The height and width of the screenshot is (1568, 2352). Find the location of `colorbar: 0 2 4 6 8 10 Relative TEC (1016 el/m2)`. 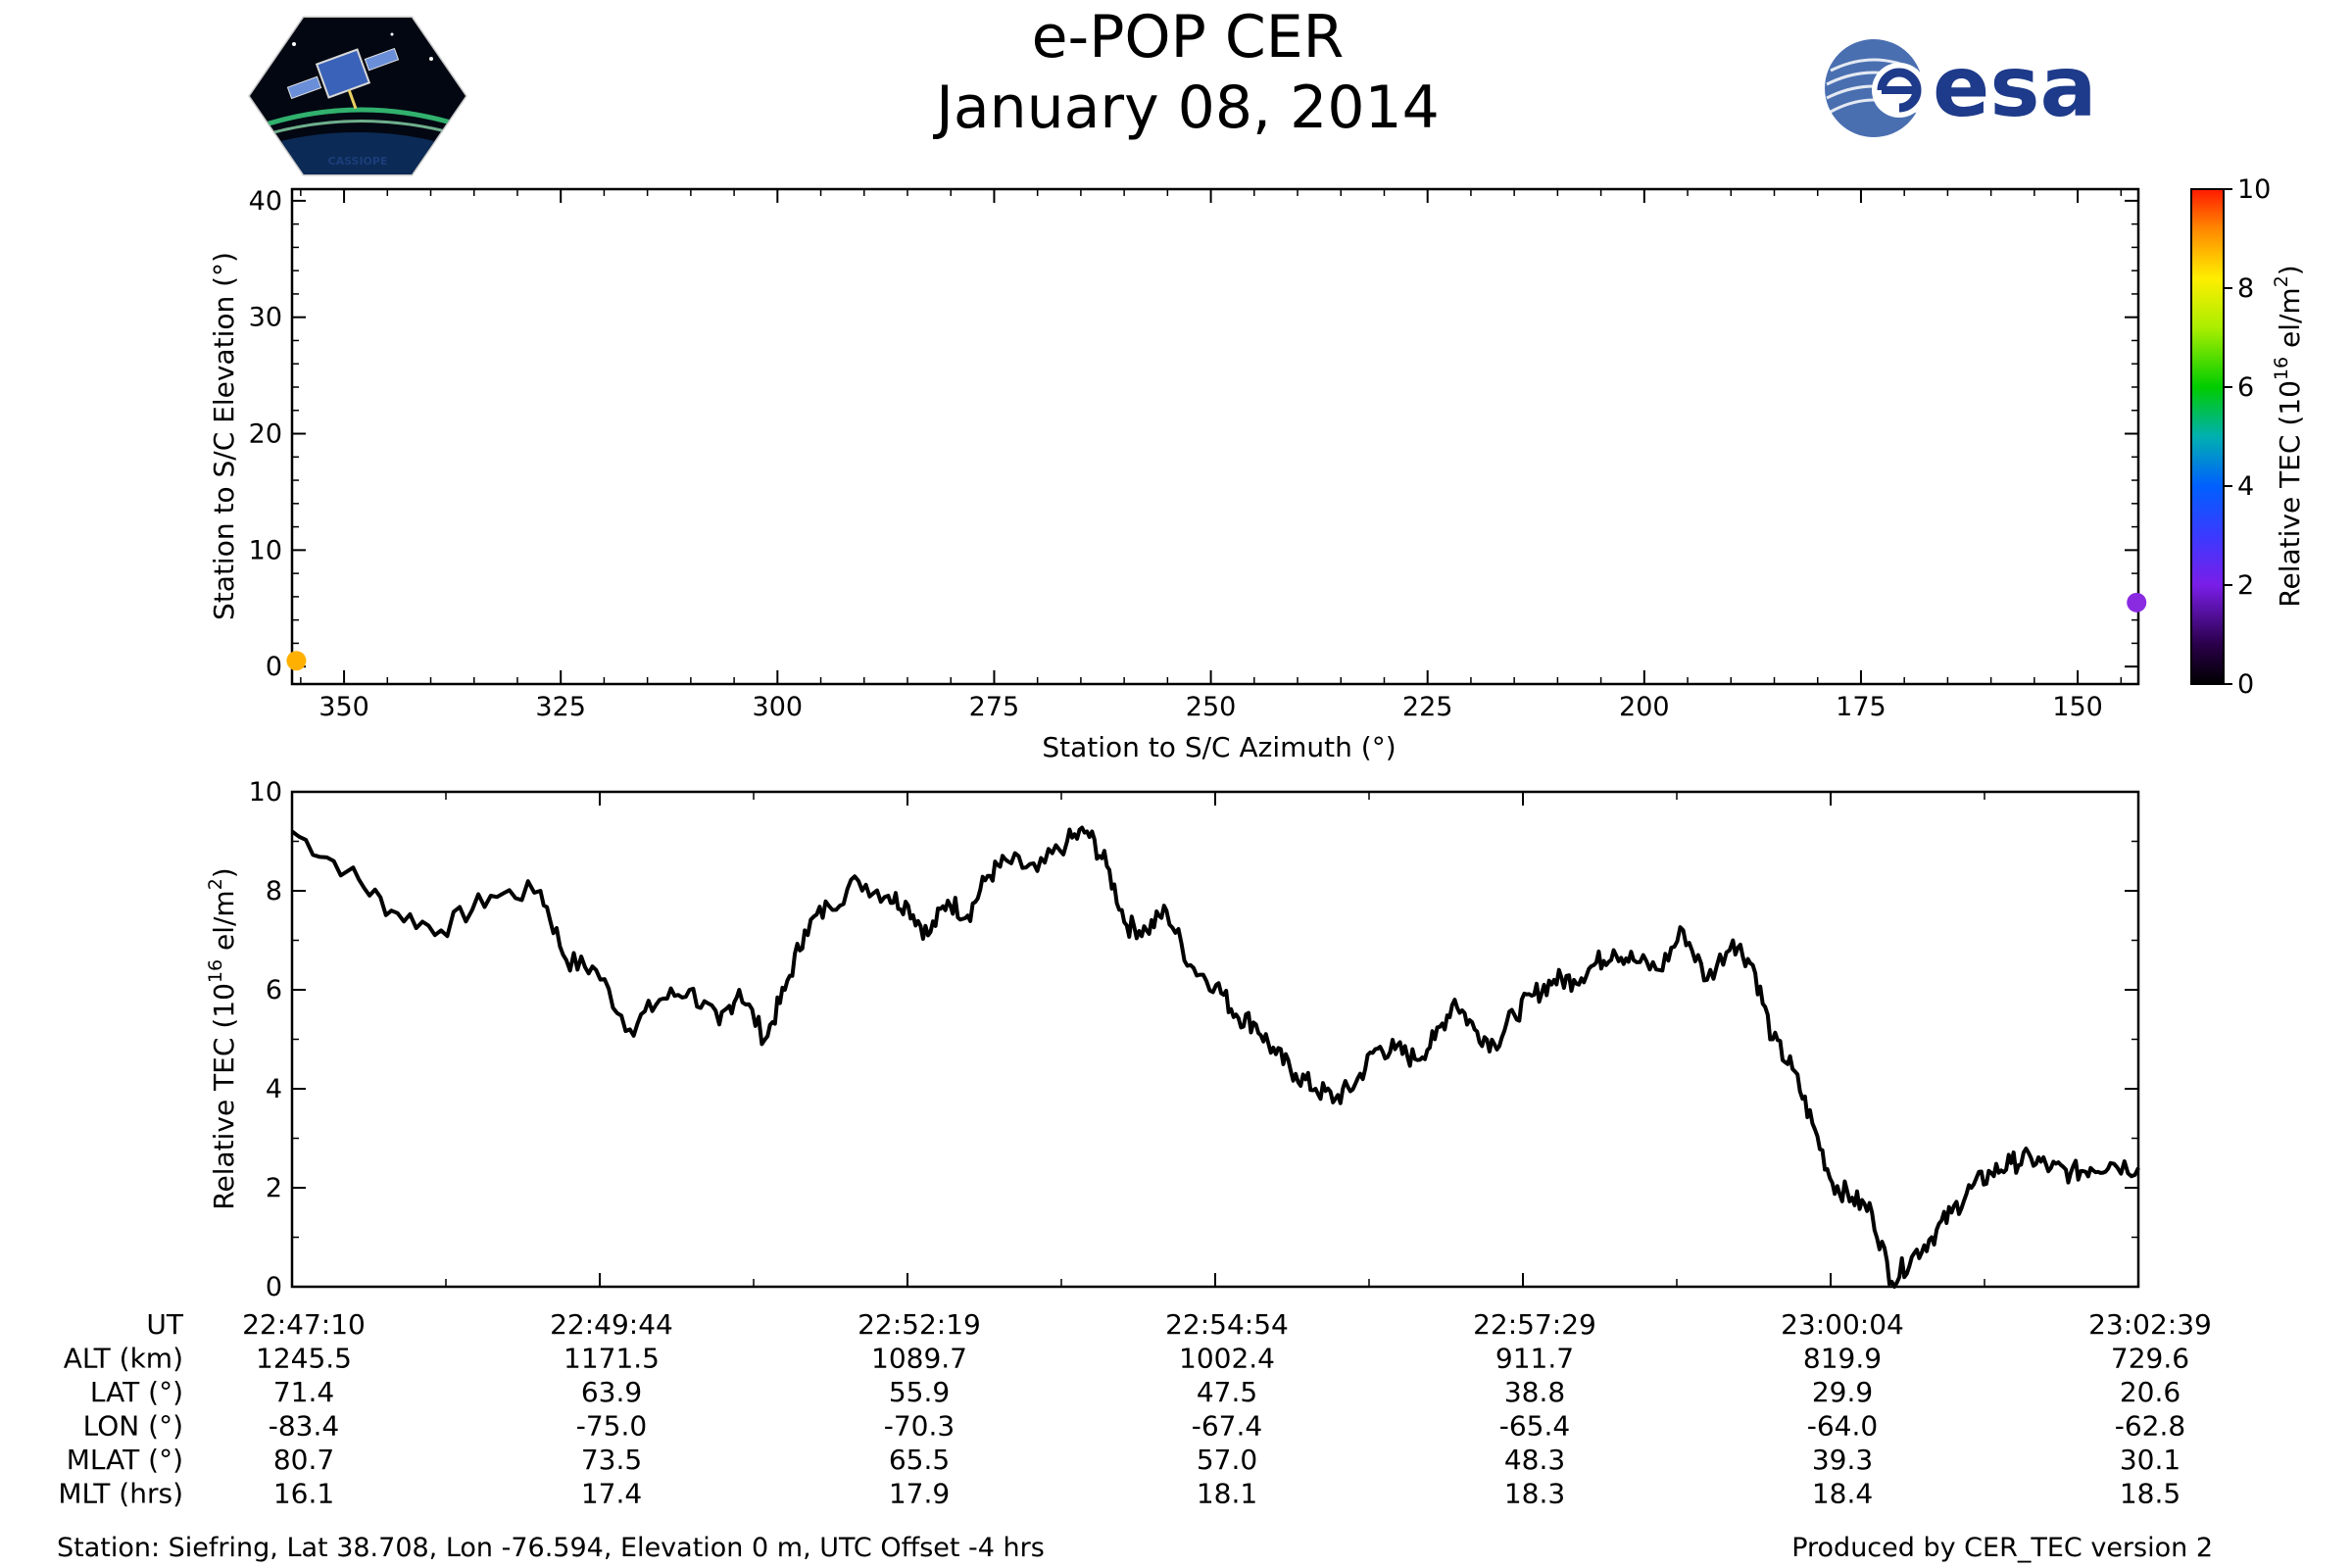

colorbar: 0 2 4 6 8 10 Relative TEC (1016 el/m2) is located at coordinates (2248, 437).